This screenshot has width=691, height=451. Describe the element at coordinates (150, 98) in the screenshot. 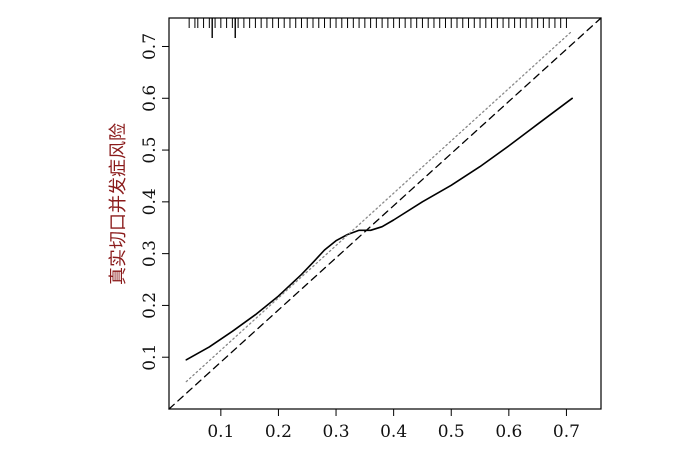

I see `y-tick-label: 0.6` at that location.